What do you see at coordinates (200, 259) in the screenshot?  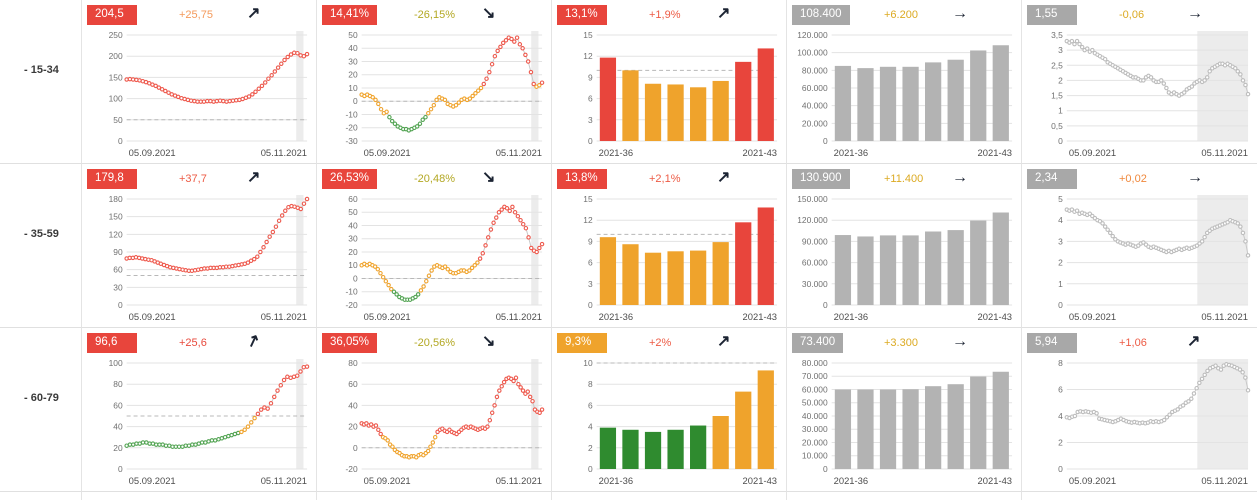 I see `line-chart: 0 30 60 90 120 150 180 05.09.2021 05.11.2021` at bounding box center [200, 259].